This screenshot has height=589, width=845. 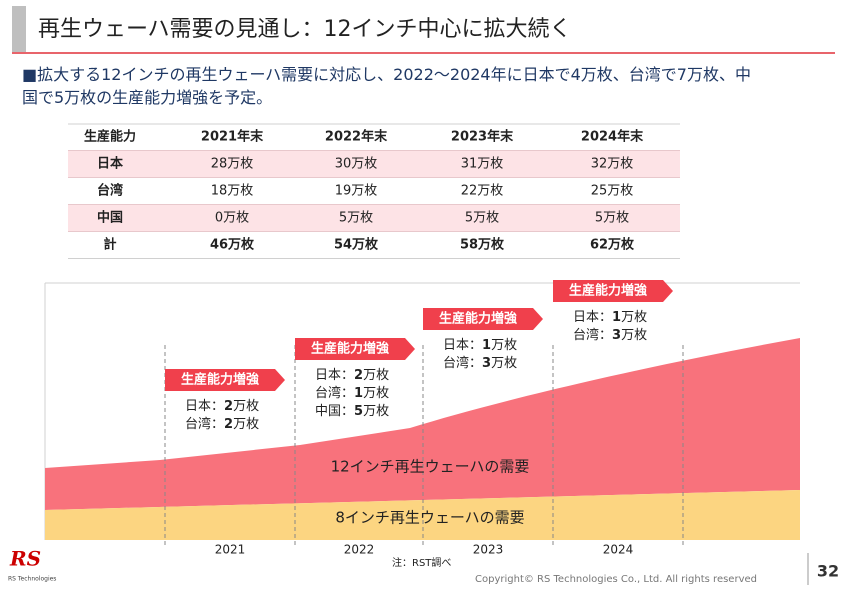 I want to click on callout-line: 中国：5万枚, so click(x=352, y=411).